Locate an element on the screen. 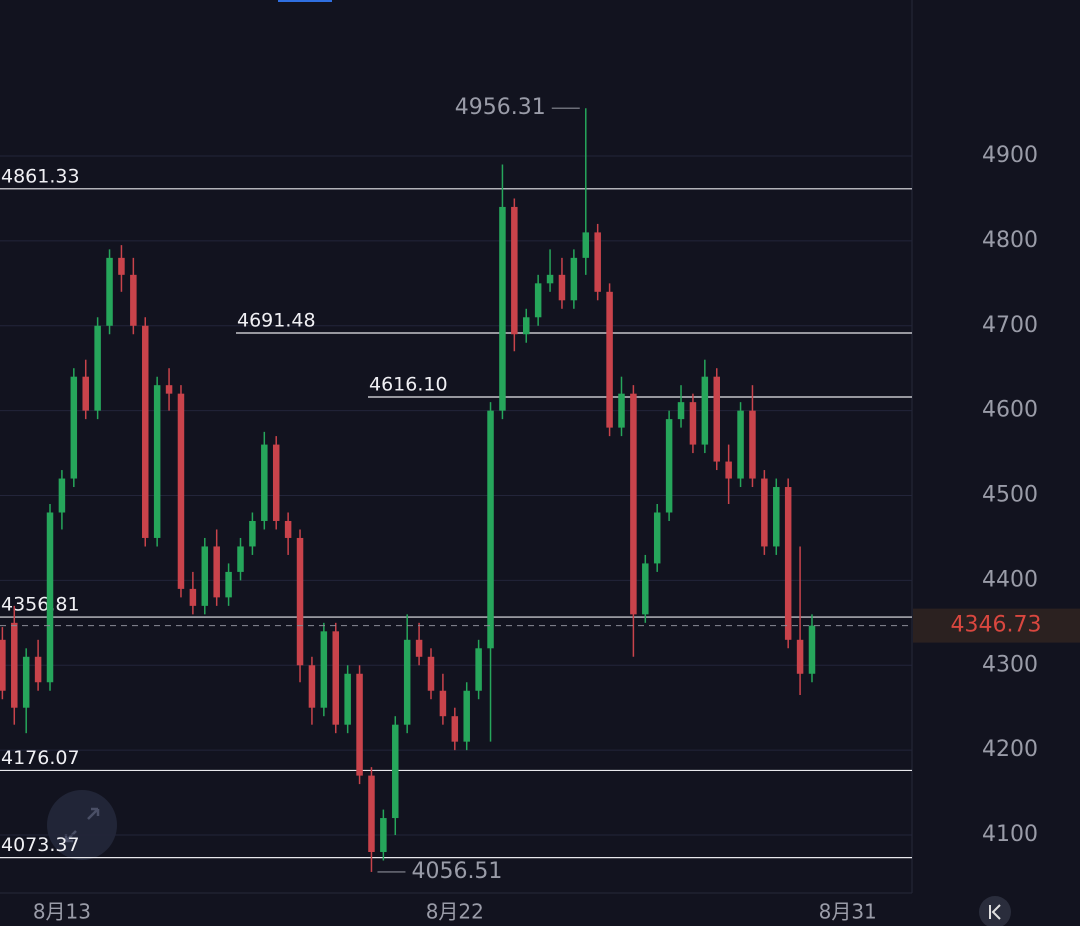  y-tick-label: 4600 is located at coordinates (1010, 410).